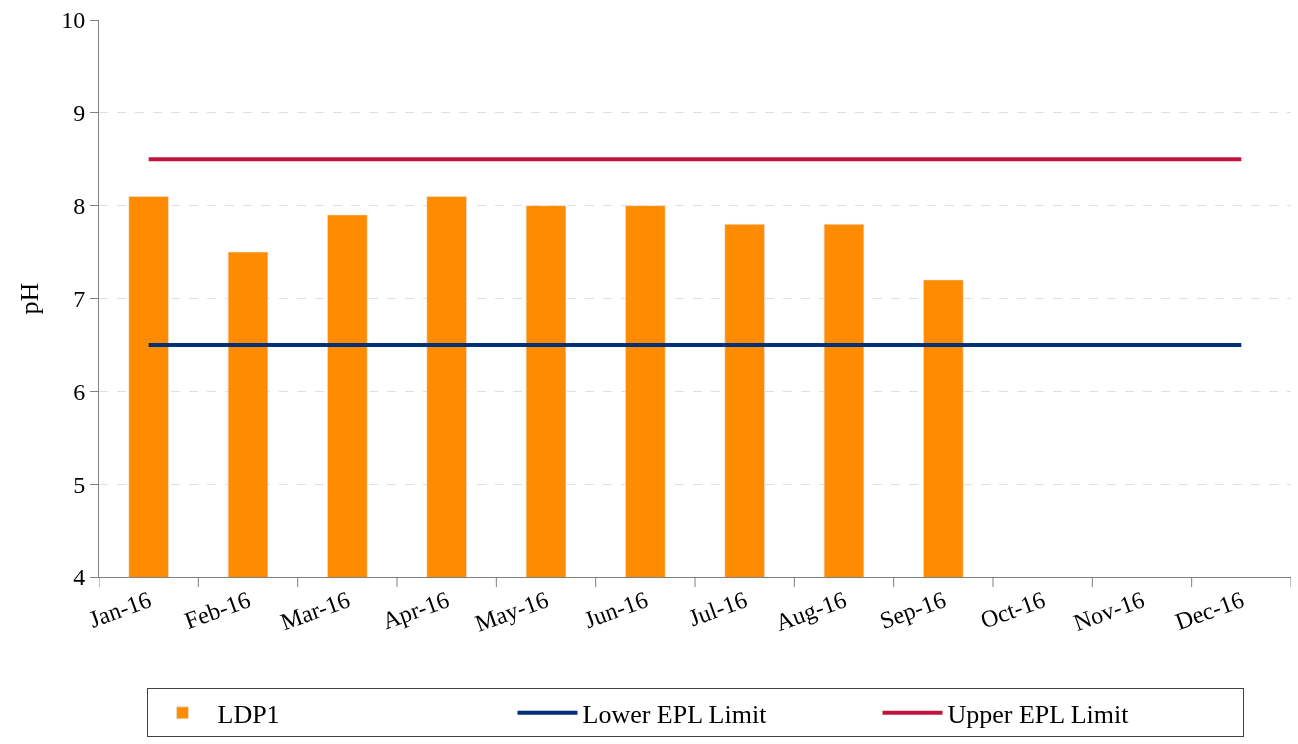 This screenshot has width=1298, height=744. I want to click on legend-label: Lower EPL Limit, so click(675, 714).